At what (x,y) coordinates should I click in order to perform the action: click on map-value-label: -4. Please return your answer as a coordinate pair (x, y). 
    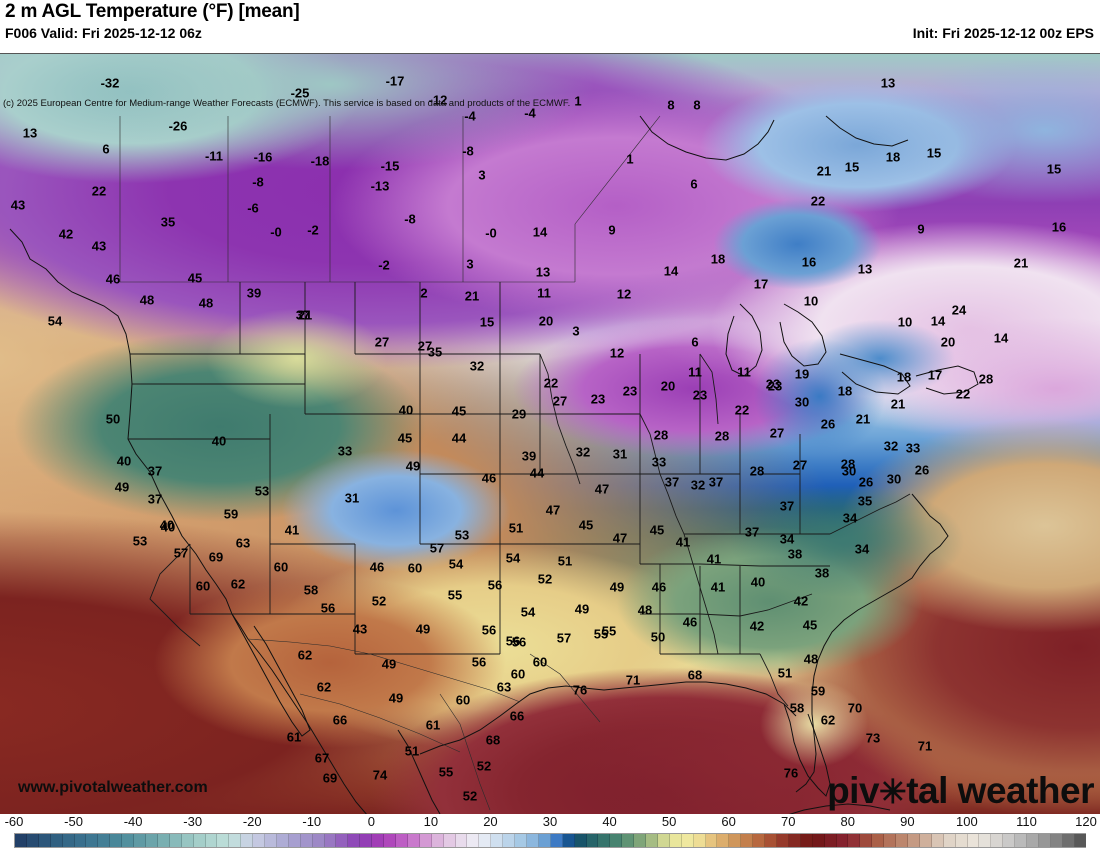
    Looking at the image, I should click on (470, 116).